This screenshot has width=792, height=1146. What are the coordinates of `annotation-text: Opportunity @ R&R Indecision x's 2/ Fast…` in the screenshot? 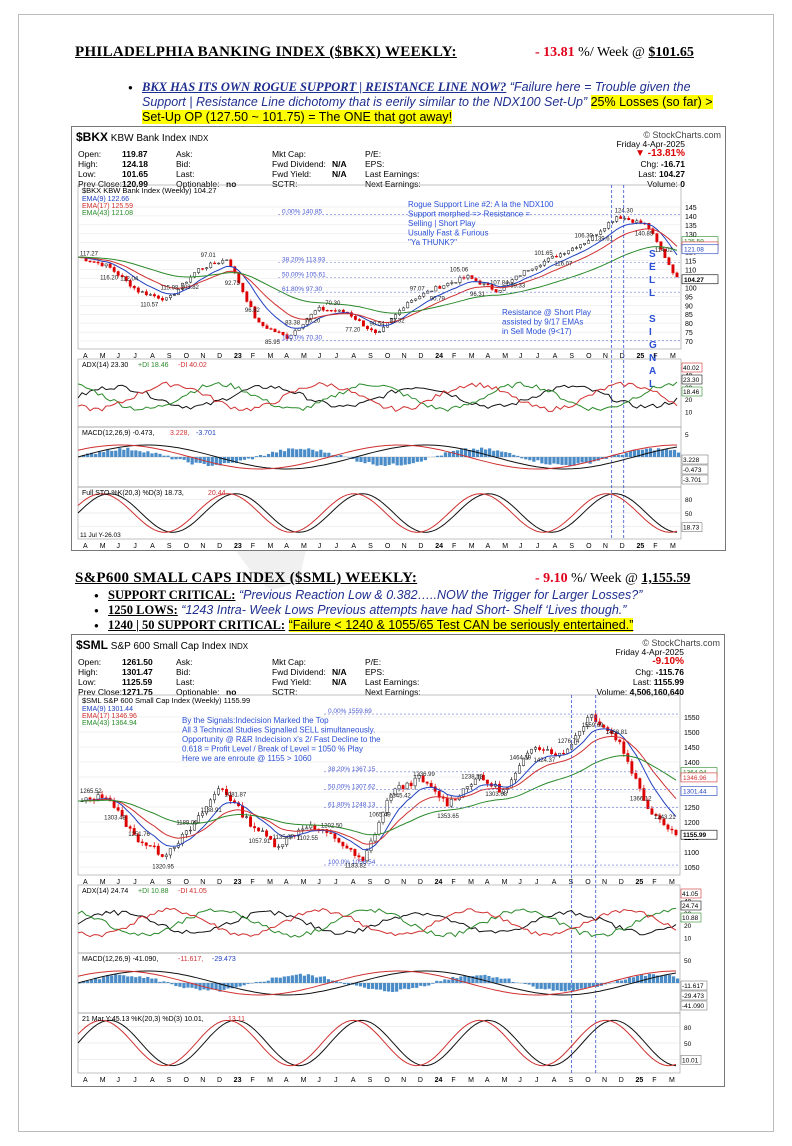 It's located at (281, 739).